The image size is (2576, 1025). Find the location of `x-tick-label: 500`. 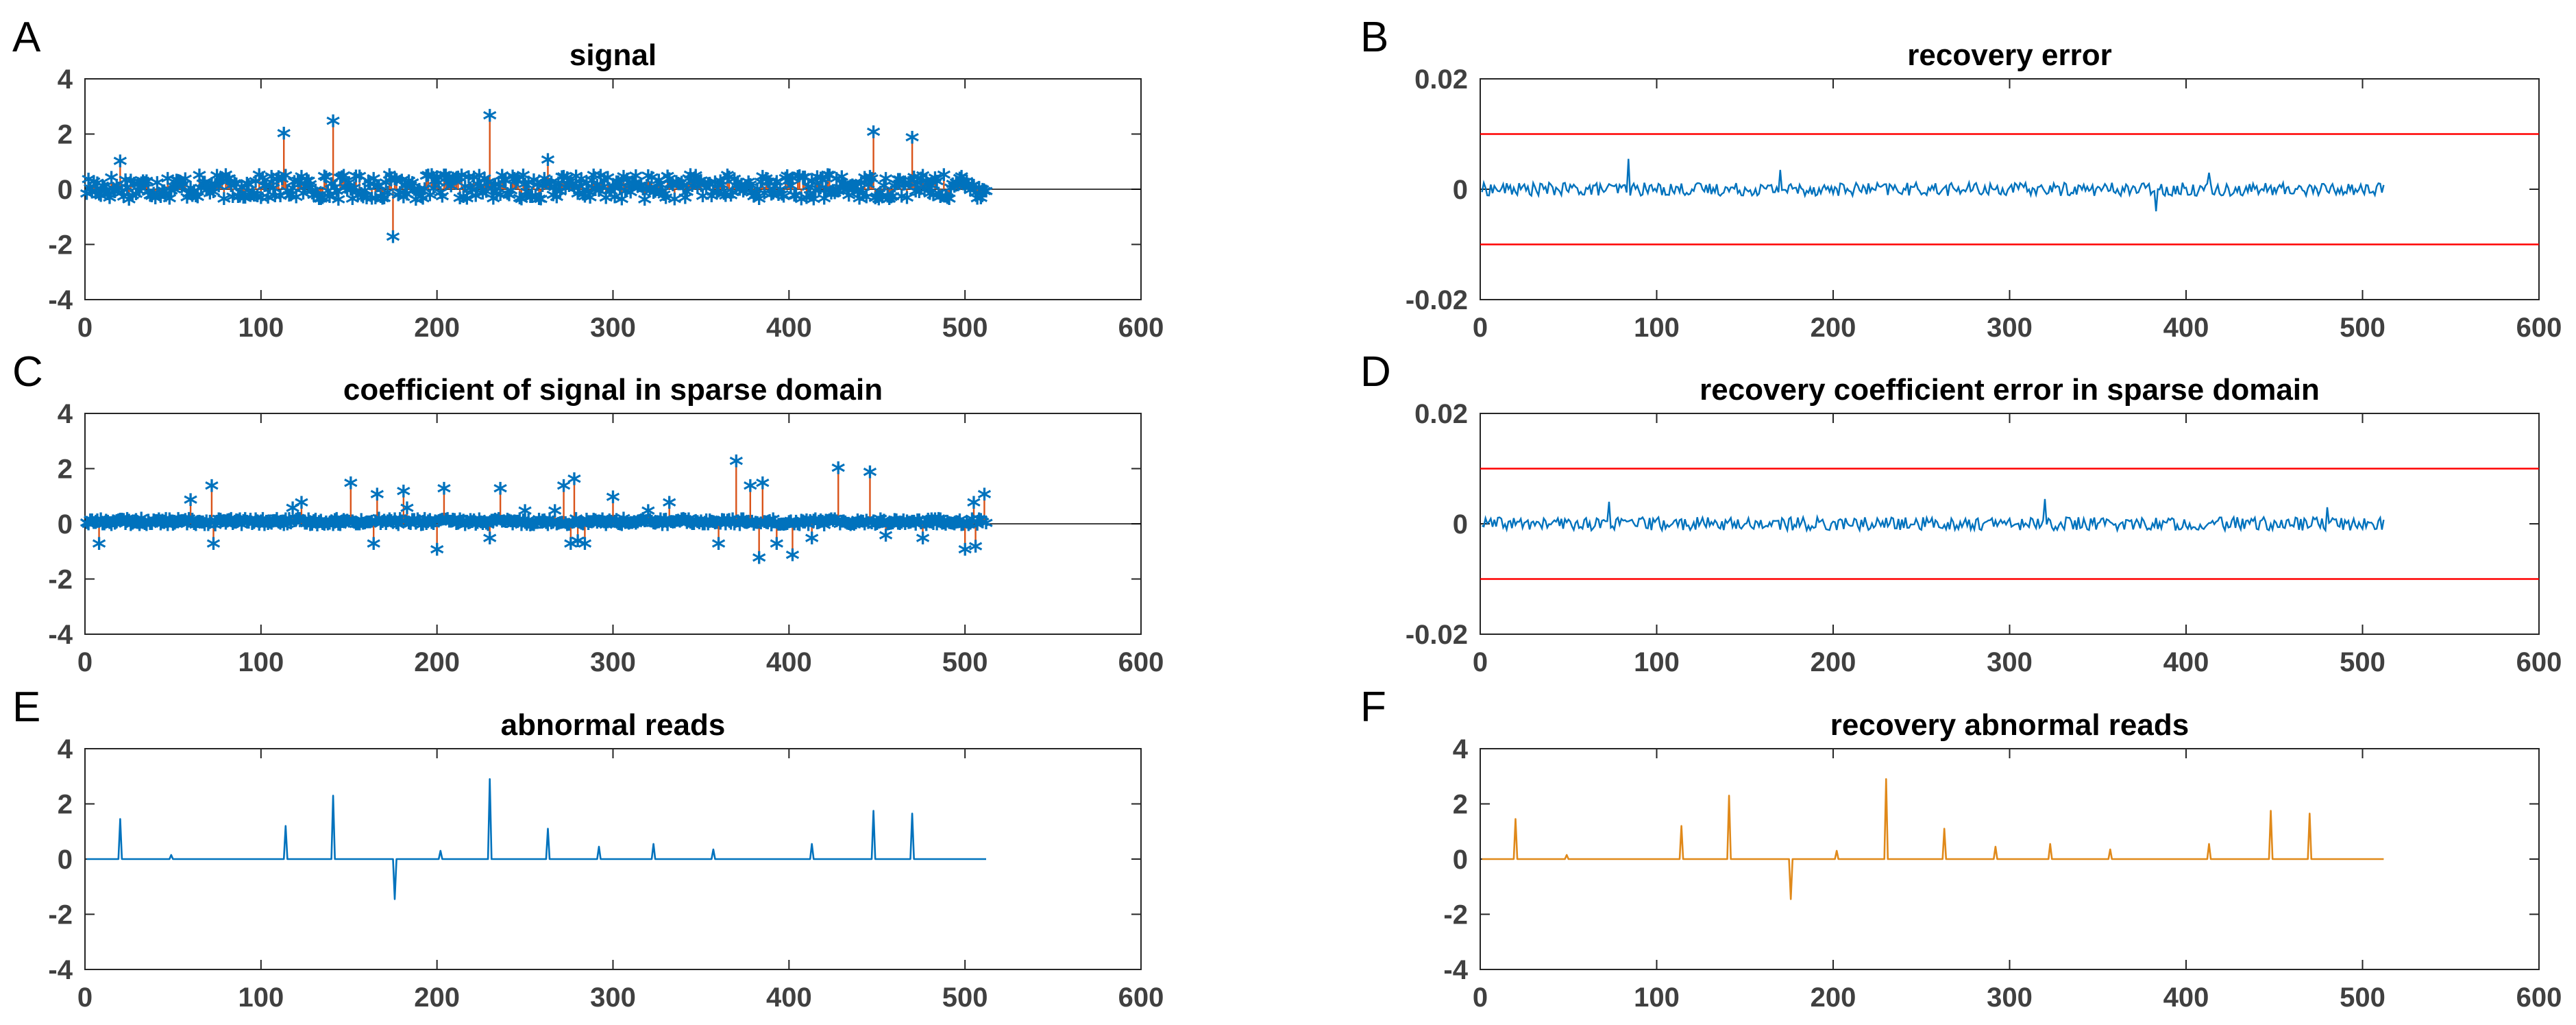

x-tick-label: 500 is located at coordinates (965, 997).